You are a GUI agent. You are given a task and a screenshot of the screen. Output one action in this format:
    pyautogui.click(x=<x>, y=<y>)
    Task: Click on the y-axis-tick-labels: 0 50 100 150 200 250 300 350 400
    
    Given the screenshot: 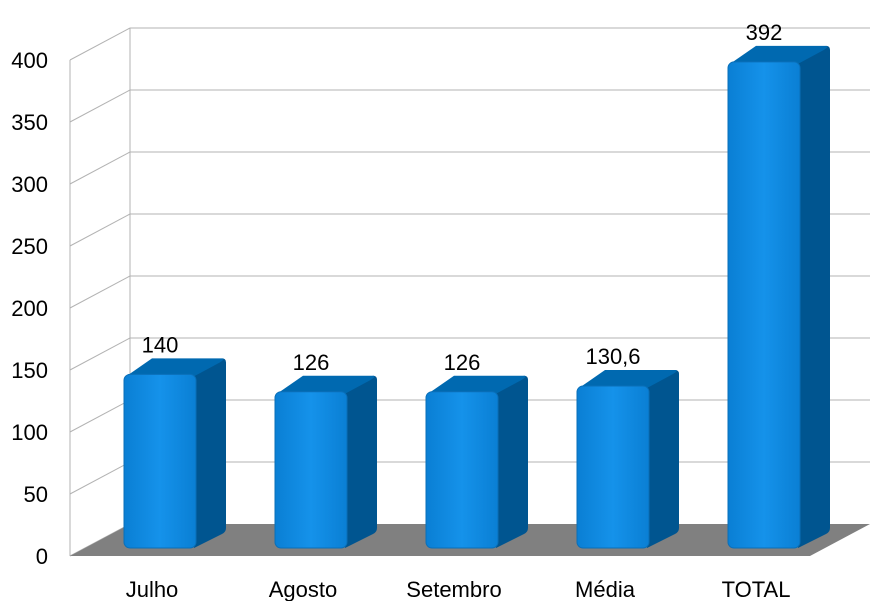 What is the action you would take?
    pyautogui.click(x=29, y=308)
    